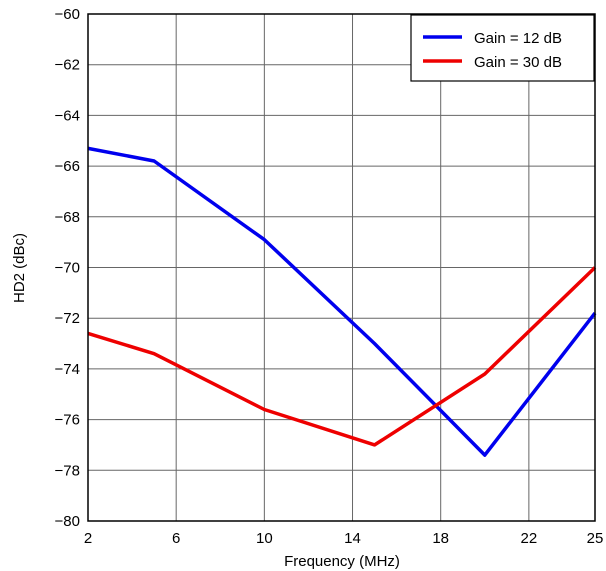 The width and height of the screenshot is (606, 571). What do you see at coordinates (67, 470) in the screenshot?
I see `y-tick-label: −78` at bounding box center [67, 470].